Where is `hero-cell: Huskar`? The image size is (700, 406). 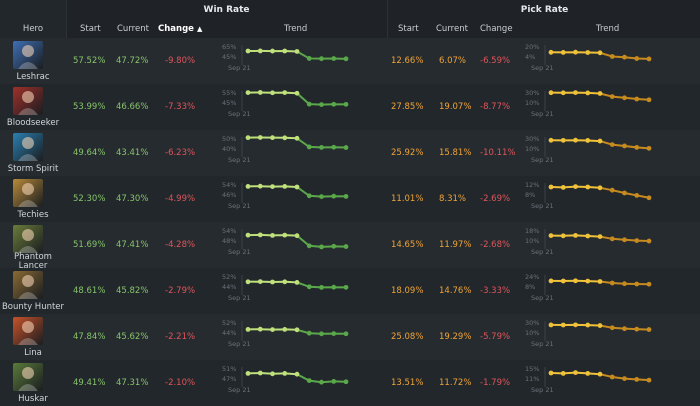
hero-cell: Huskar is located at coordinates (33, 383).